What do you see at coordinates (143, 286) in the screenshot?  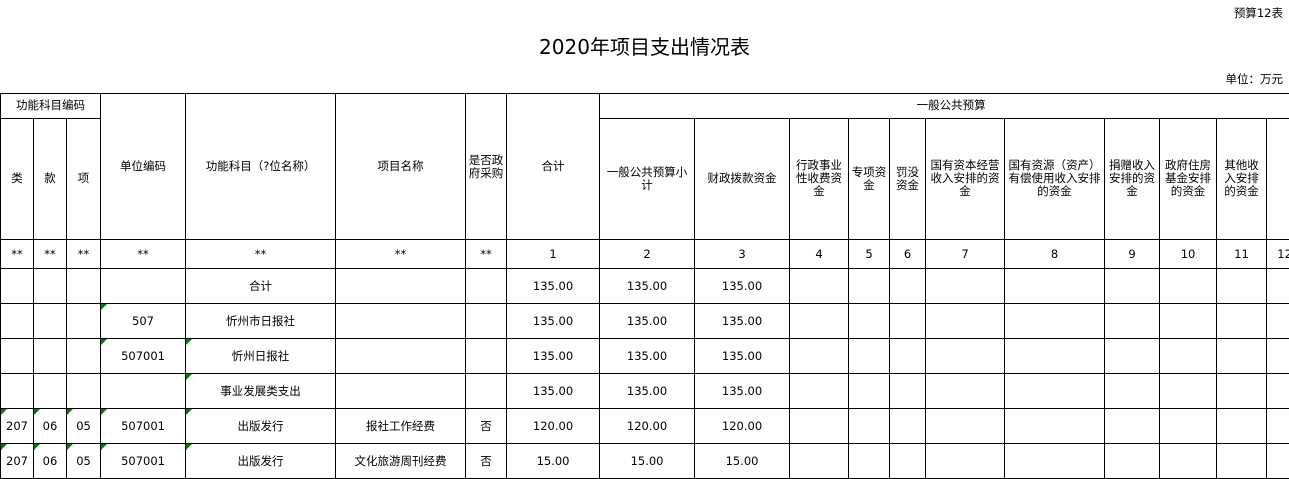 I see `cell-unit-code` at bounding box center [143, 286].